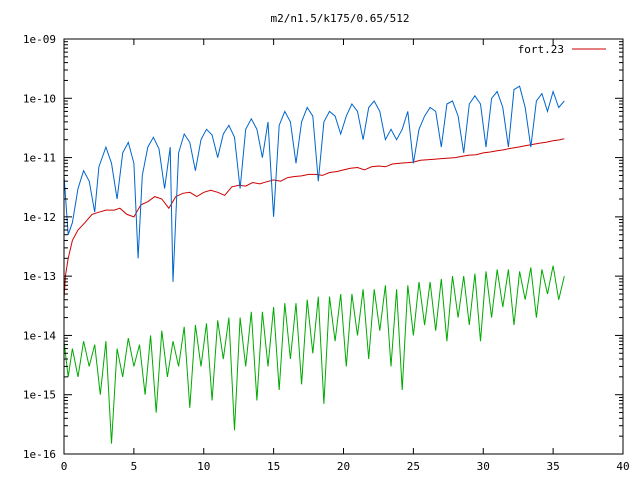  Describe the element at coordinates (39, 39) in the screenshot. I see `y-tick-label: 1e-09` at that location.